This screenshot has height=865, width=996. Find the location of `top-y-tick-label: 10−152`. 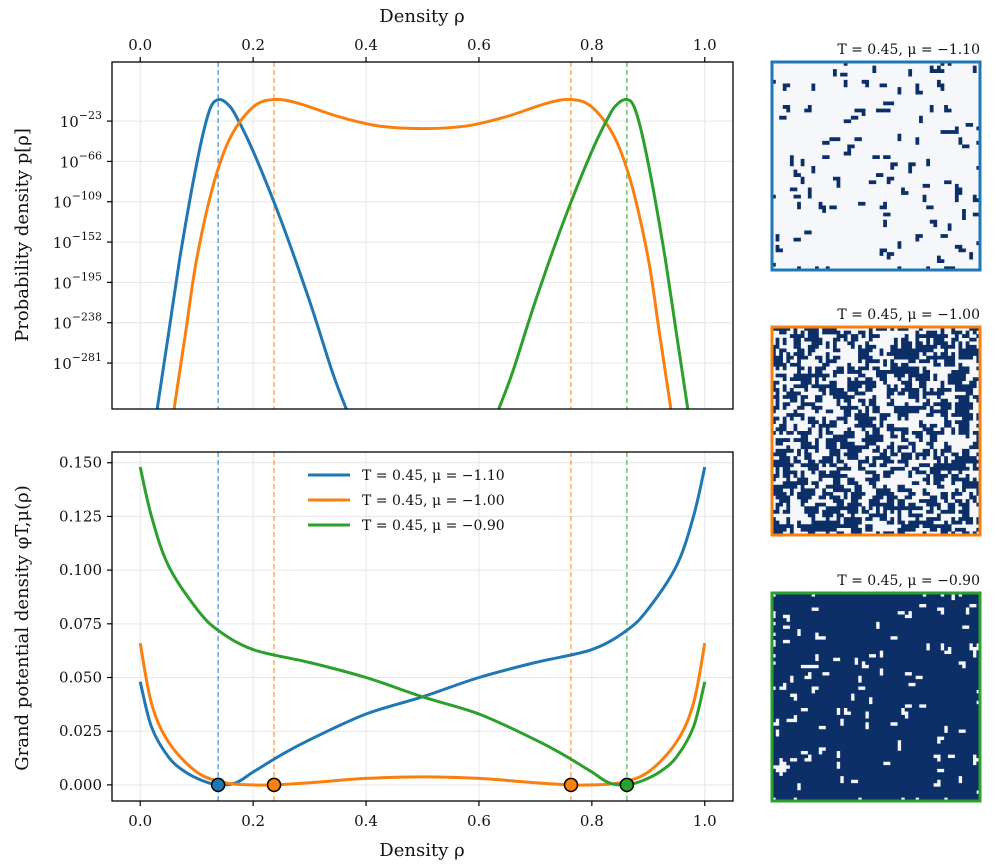

top-y-tick-label: 10−152 is located at coordinates (77, 241).